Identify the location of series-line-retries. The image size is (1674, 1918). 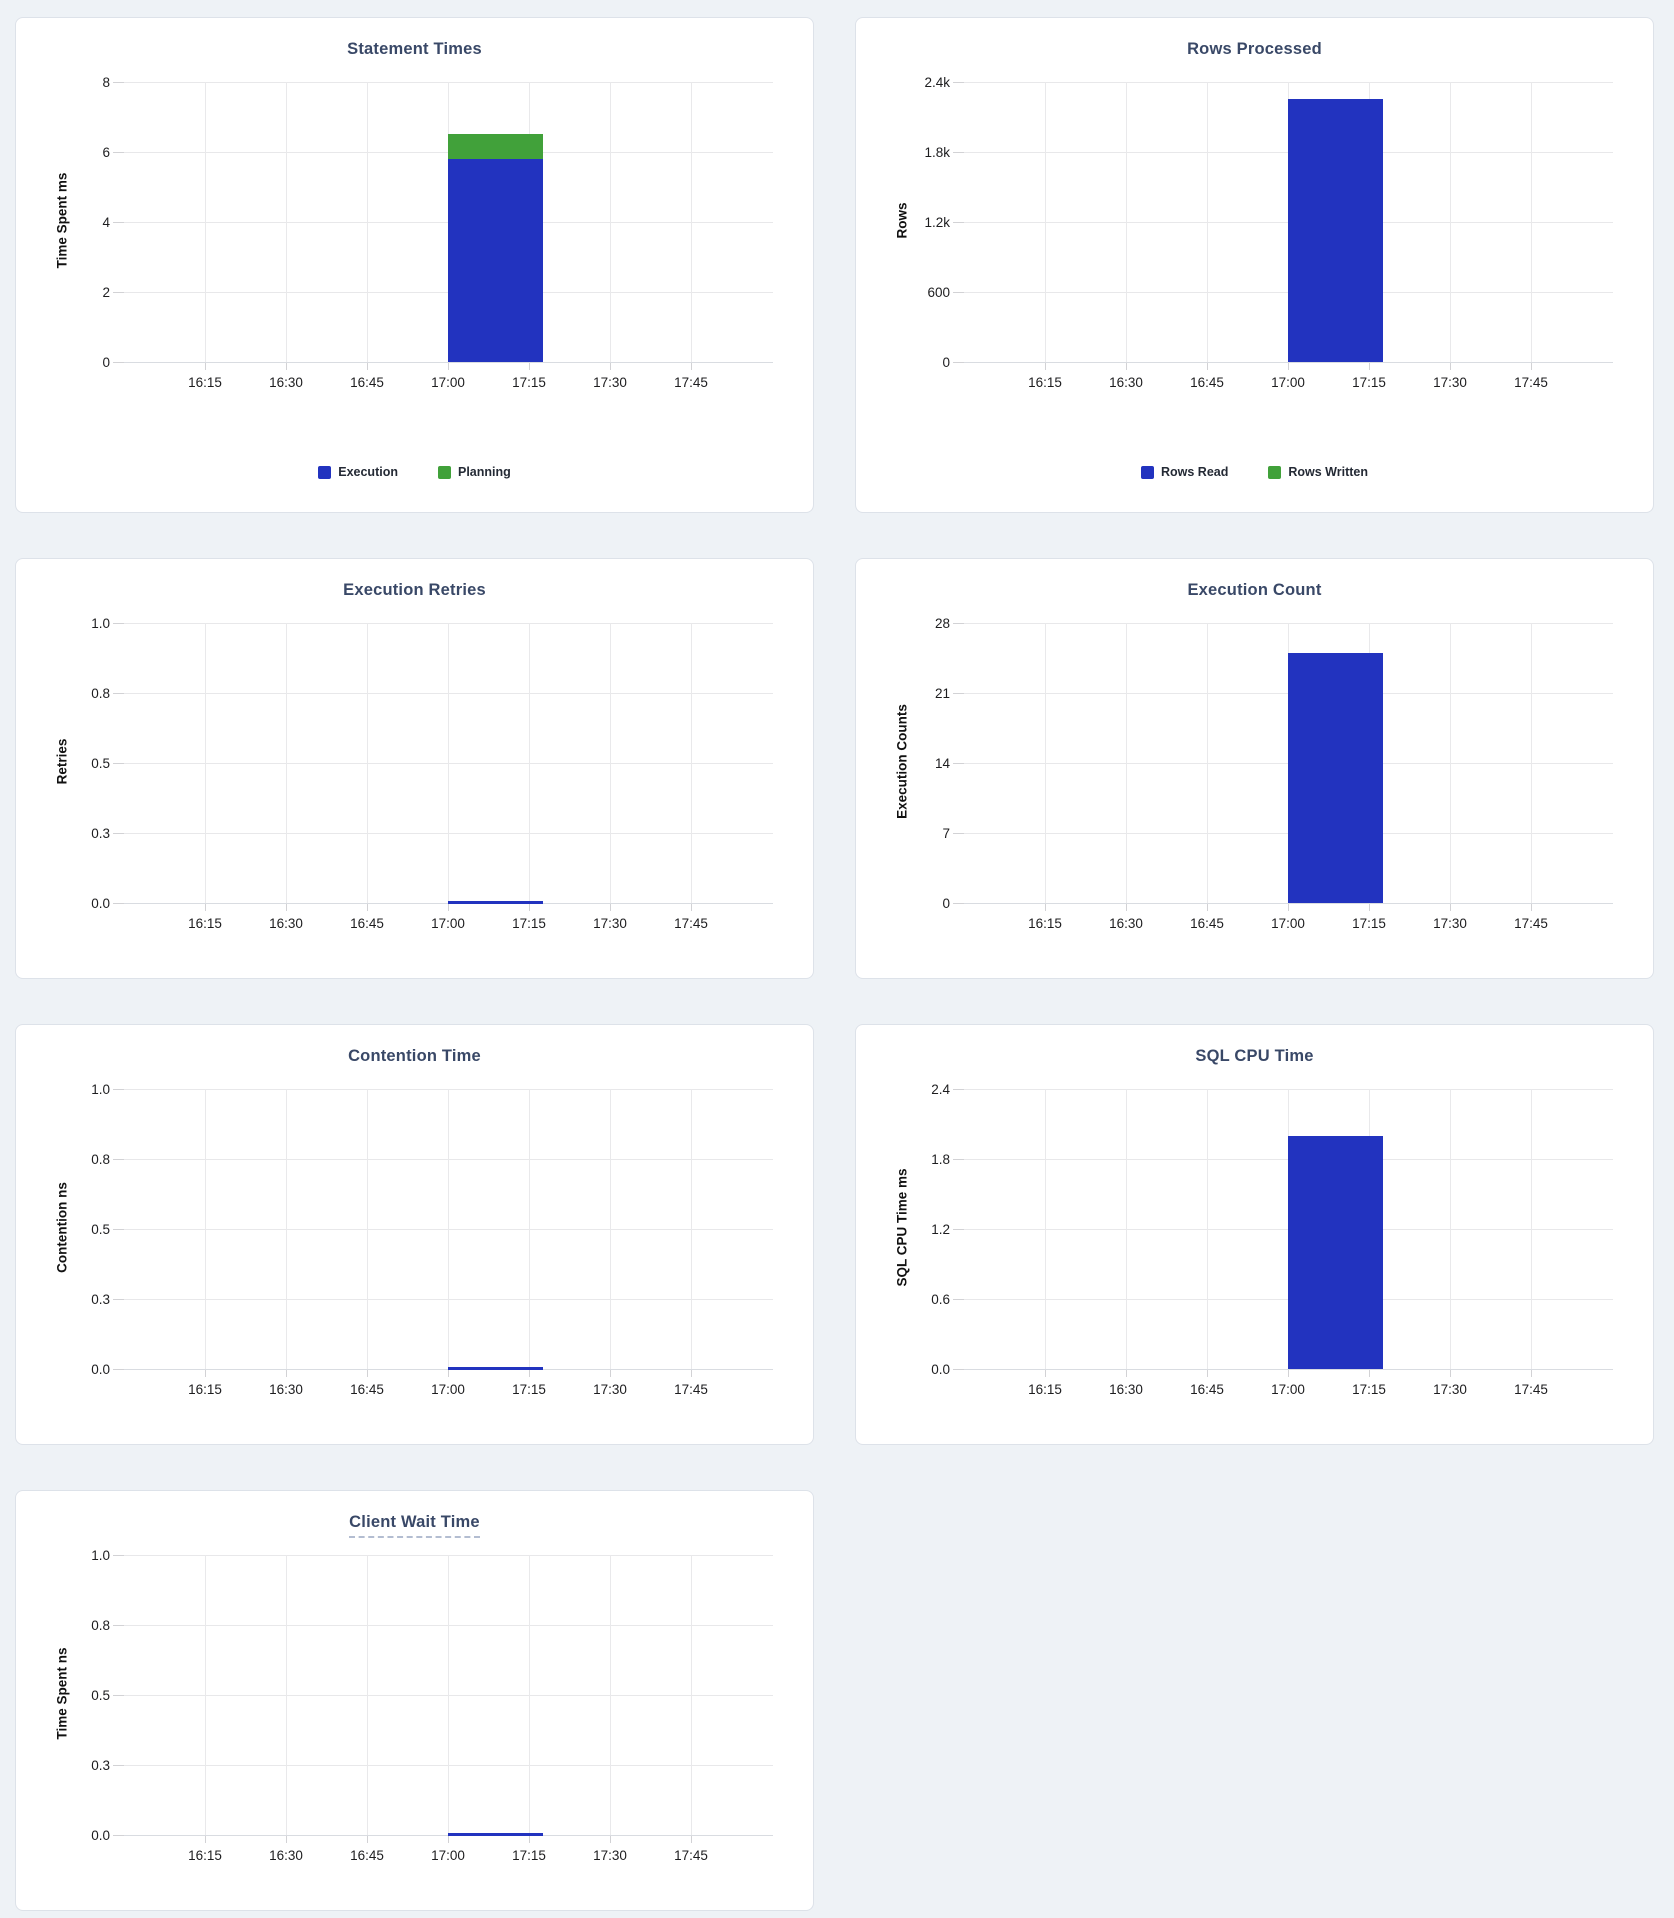
(495, 902).